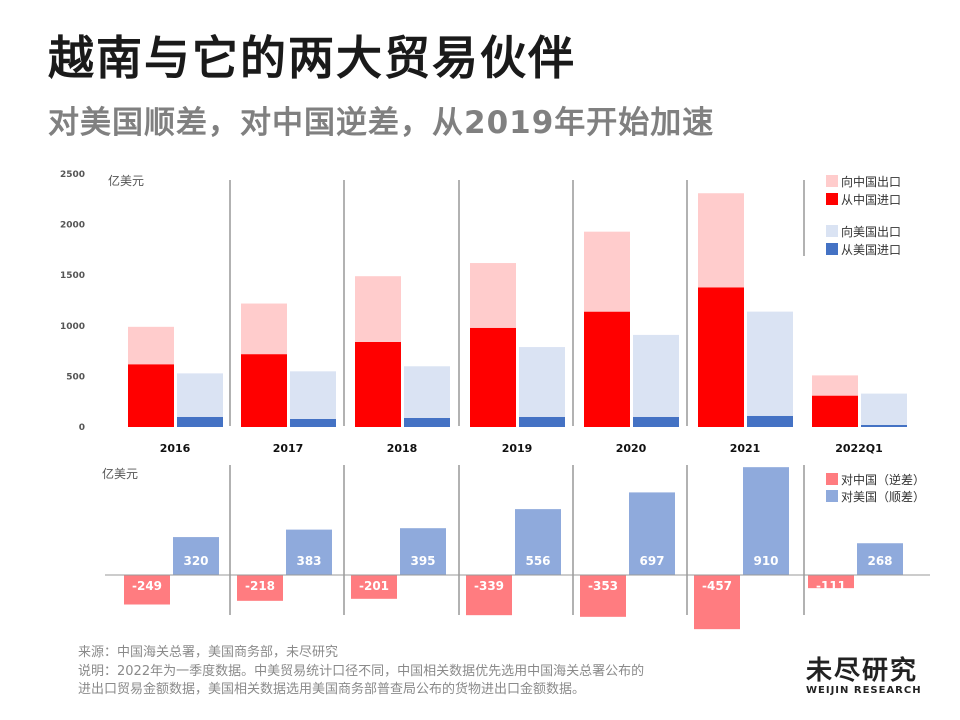 This screenshot has width=960, height=720. Describe the element at coordinates (871, 231) in the screenshot. I see `legend-label: 向美国出口` at that location.